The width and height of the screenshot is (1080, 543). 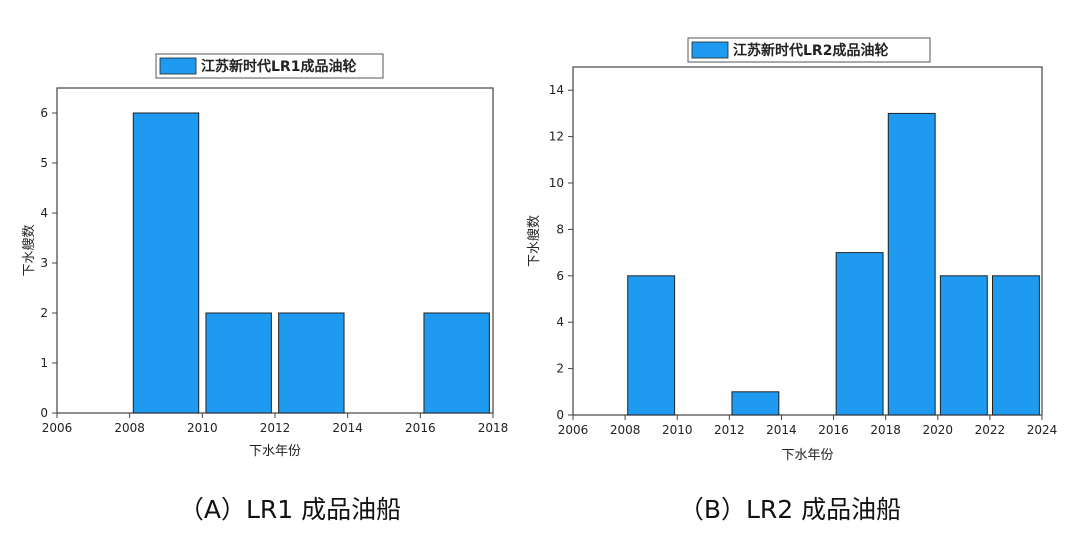 I want to click on y-tick-label: 5, so click(x=44, y=163).